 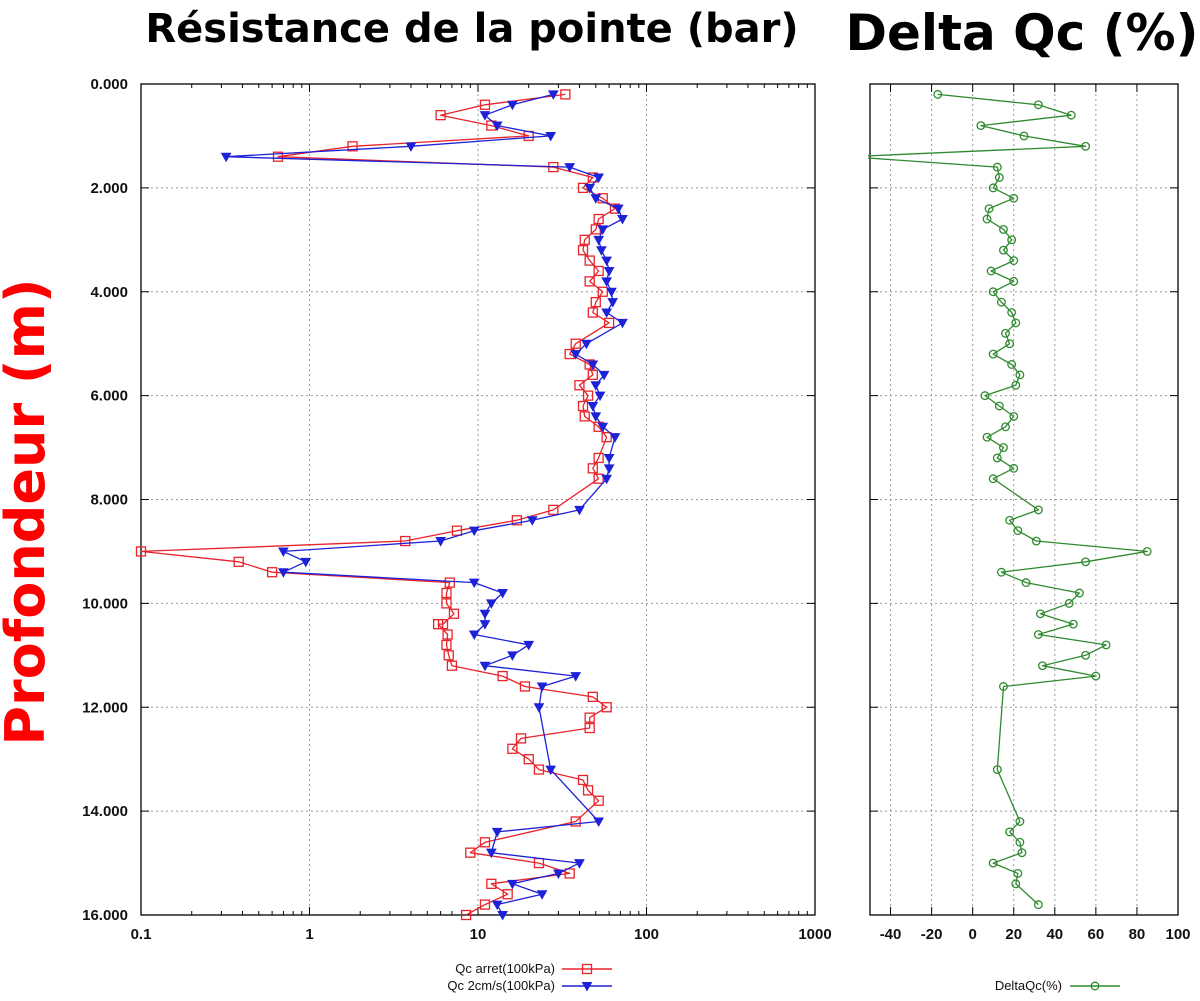 I want to click on y-tick-label: 12.000, so click(x=105, y=707).